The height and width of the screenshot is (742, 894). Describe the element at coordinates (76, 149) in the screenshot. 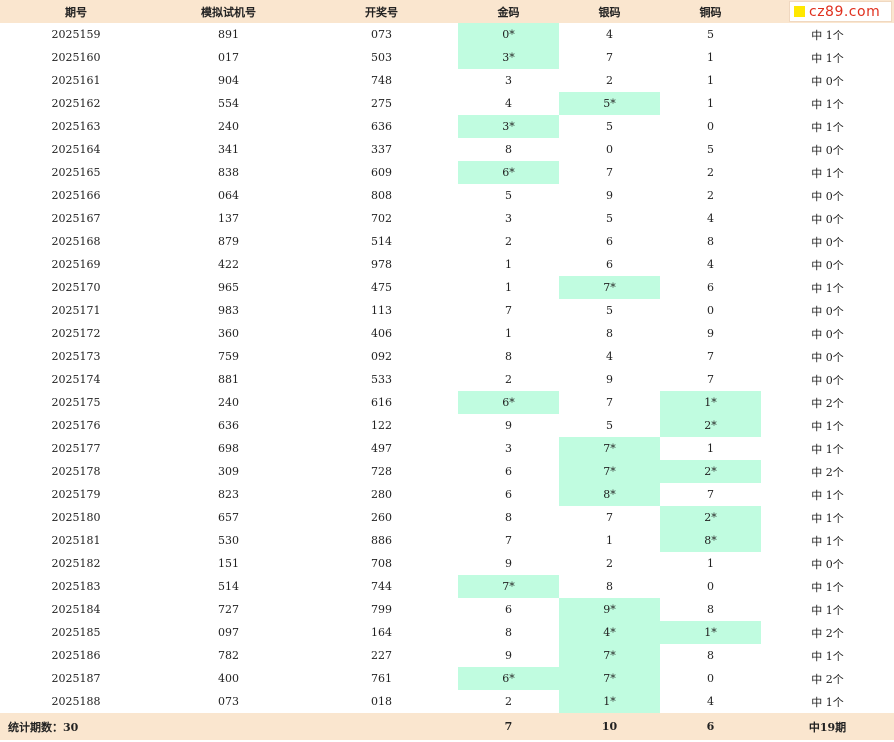

I see `issue-cell: 2025164` at that location.